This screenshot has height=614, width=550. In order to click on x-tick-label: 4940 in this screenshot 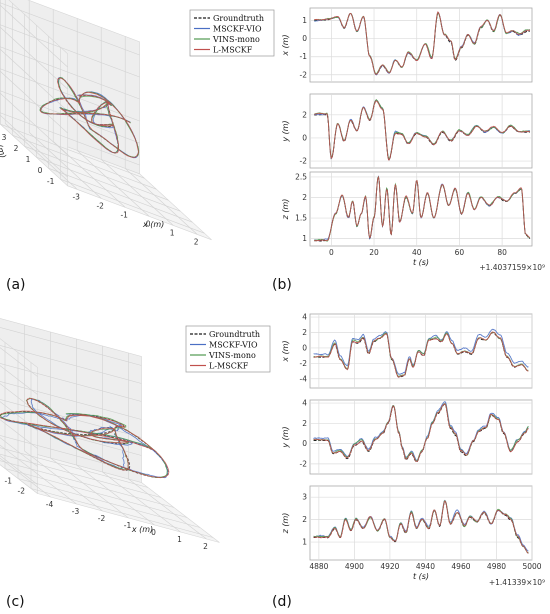, I will do `click(425, 566)`.